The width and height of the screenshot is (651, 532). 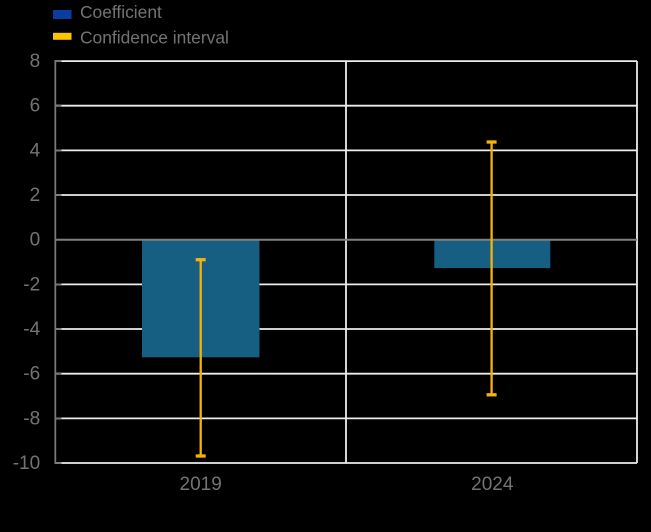 I want to click on svg-text: -8, so click(x=31, y=418).